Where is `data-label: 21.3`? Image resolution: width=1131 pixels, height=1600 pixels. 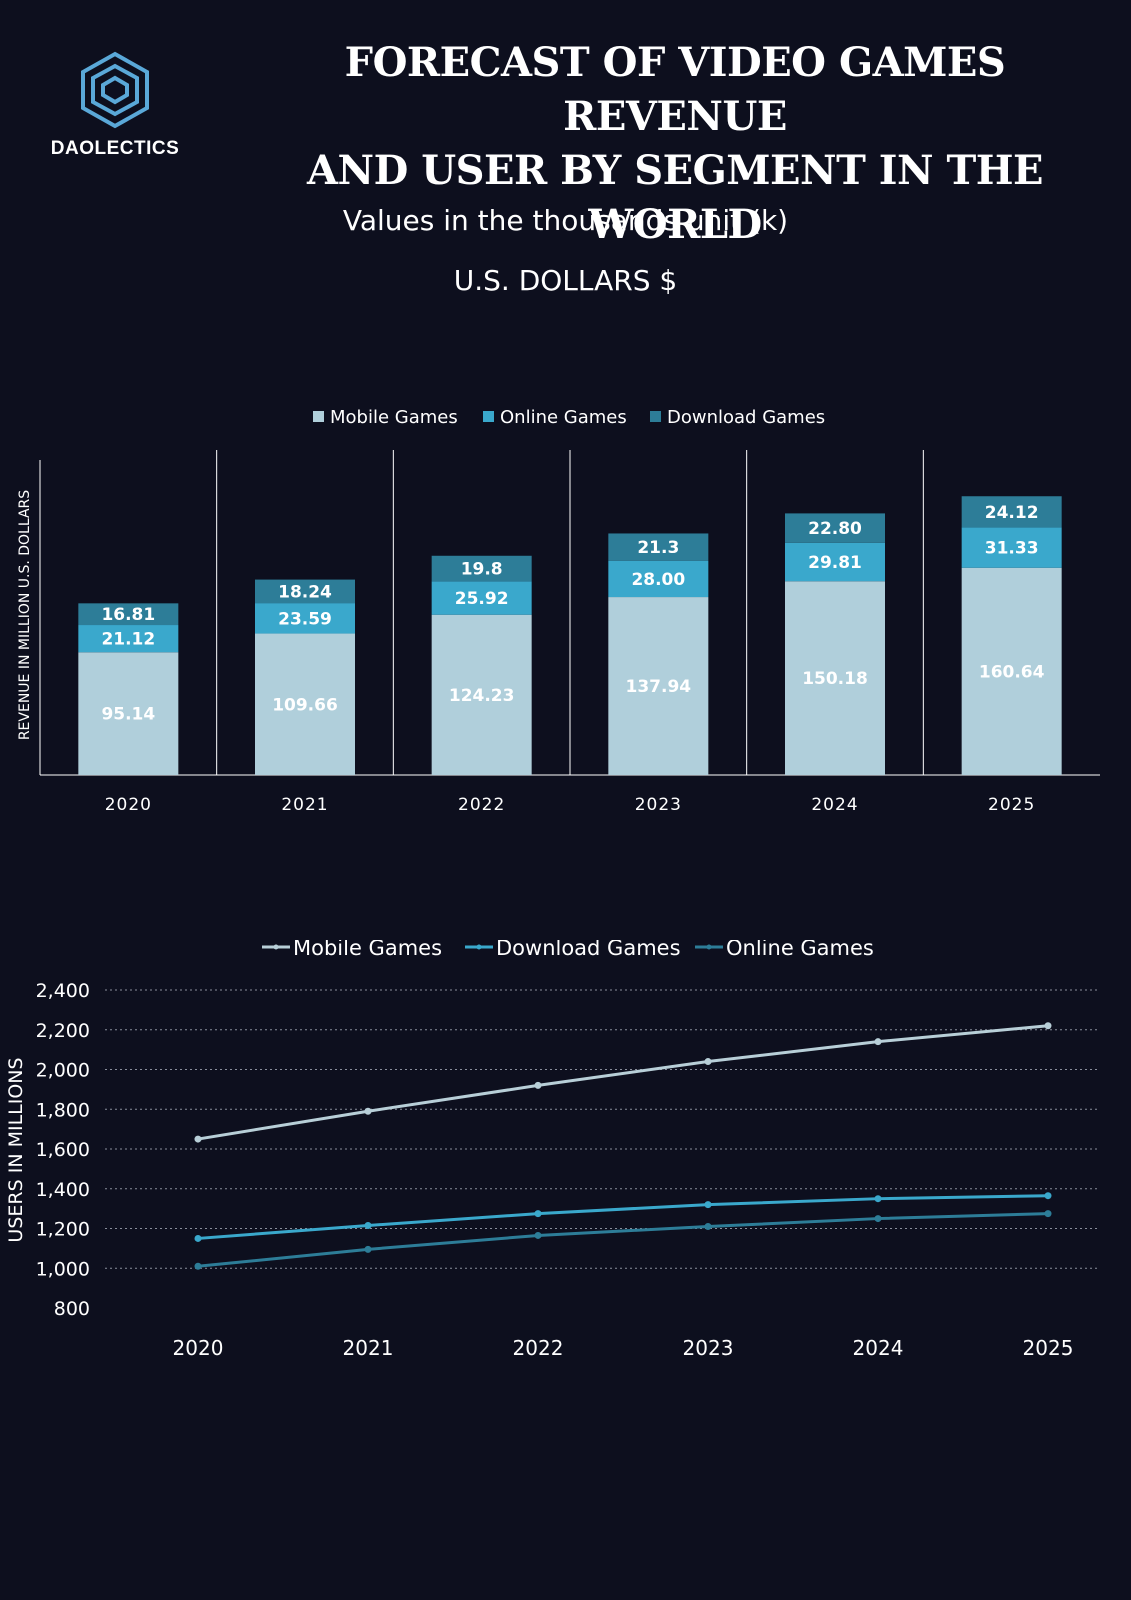 data-label: 21.3 is located at coordinates (658, 548).